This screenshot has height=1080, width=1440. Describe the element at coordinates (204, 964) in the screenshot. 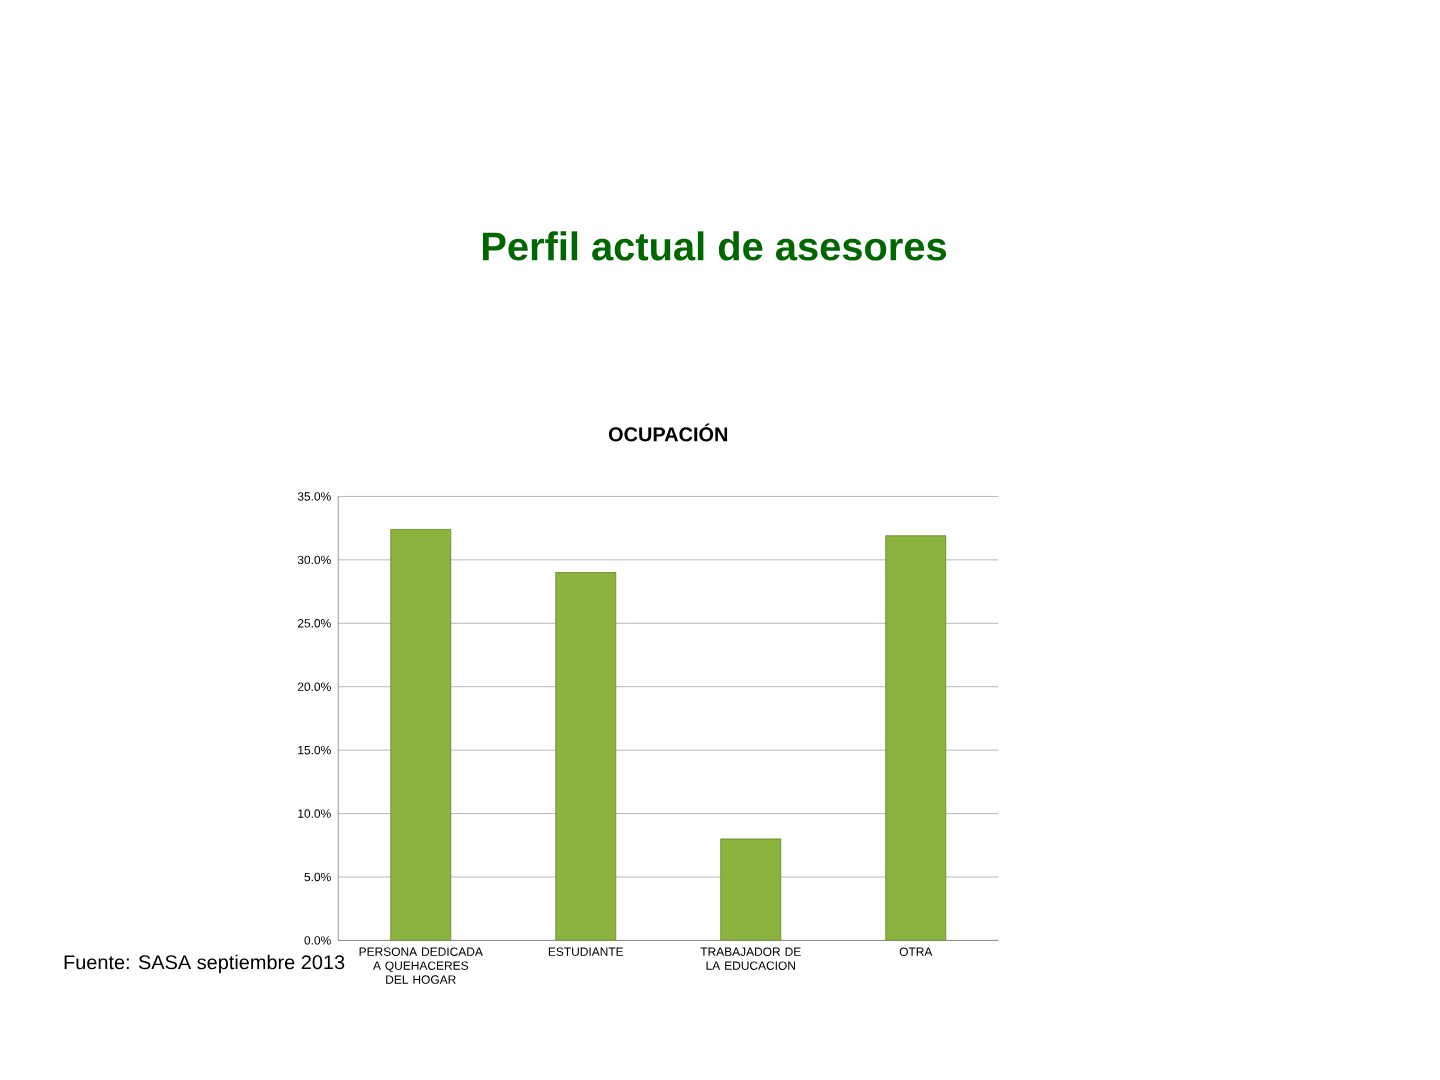

I see `source-note: Fuente: SASA septiembre 2013` at that location.